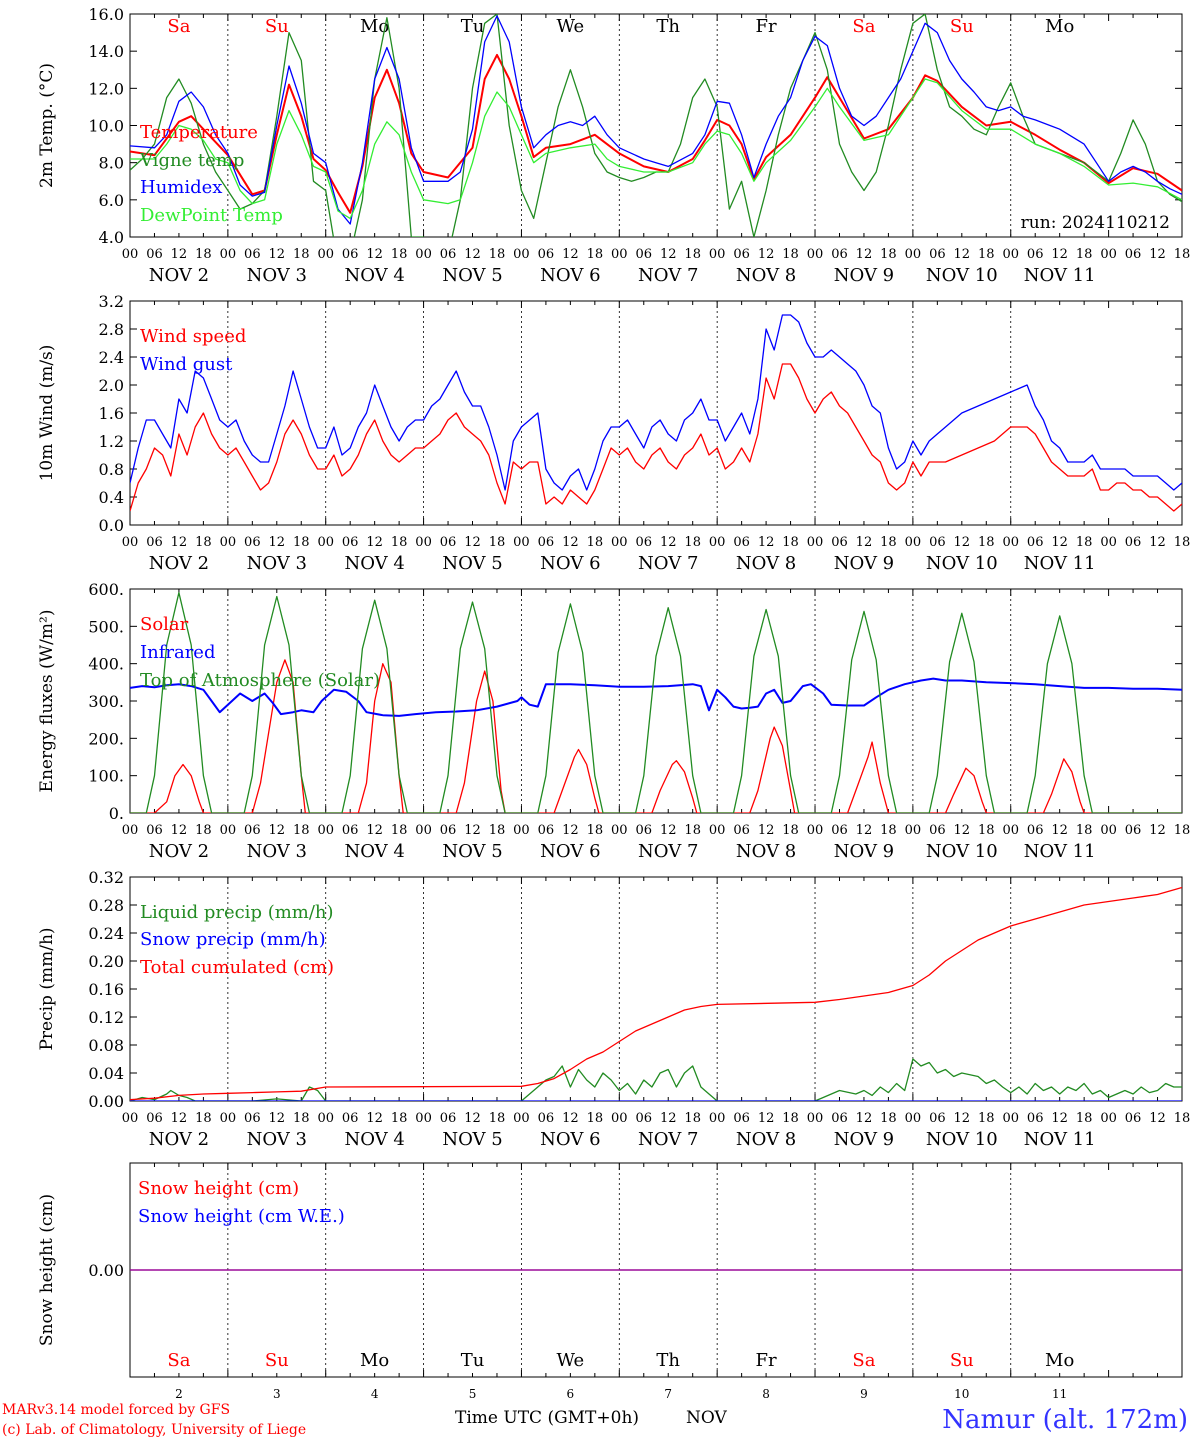 This screenshot has height=1440, width=1194. What do you see at coordinates (111, 413) in the screenshot?
I see `y-tick-label: 1.6` at bounding box center [111, 413].